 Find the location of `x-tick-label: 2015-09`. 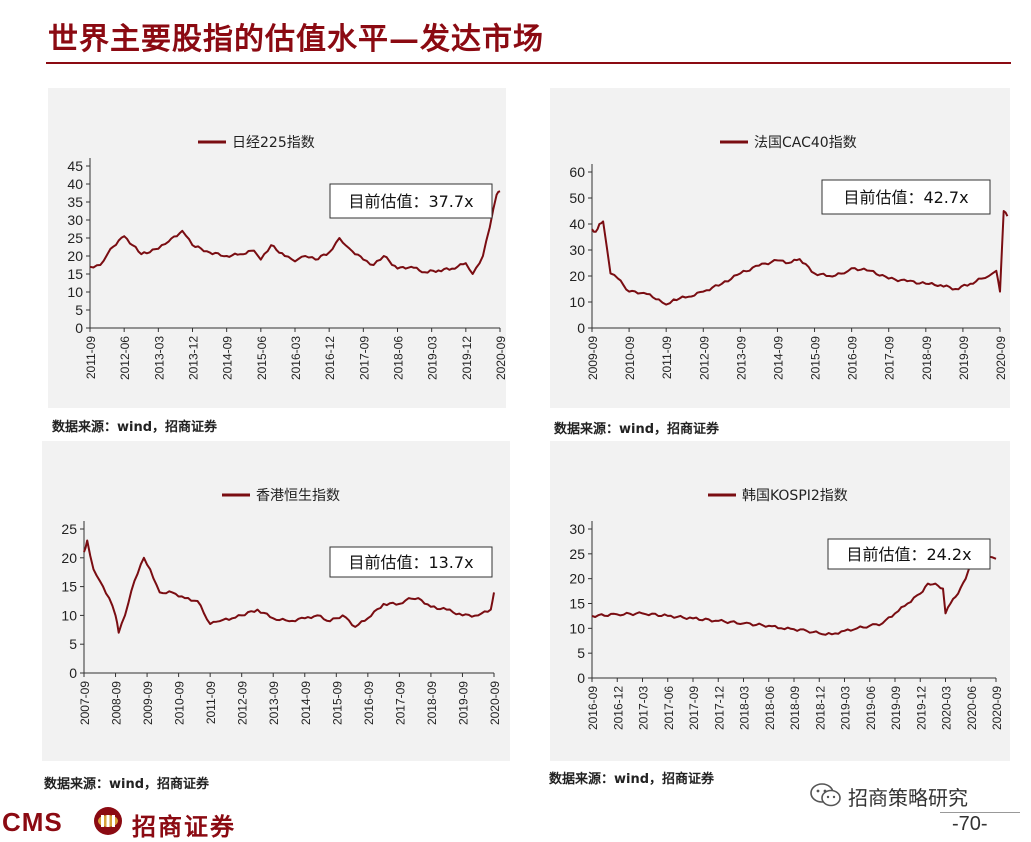

x-tick-label: 2015-09 is located at coordinates (337, 703).